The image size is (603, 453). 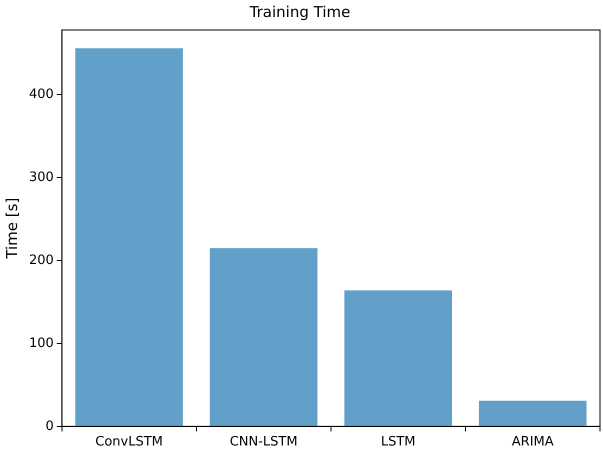 I want to click on x-tick-label: ARIMA, so click(x=533, y=442).